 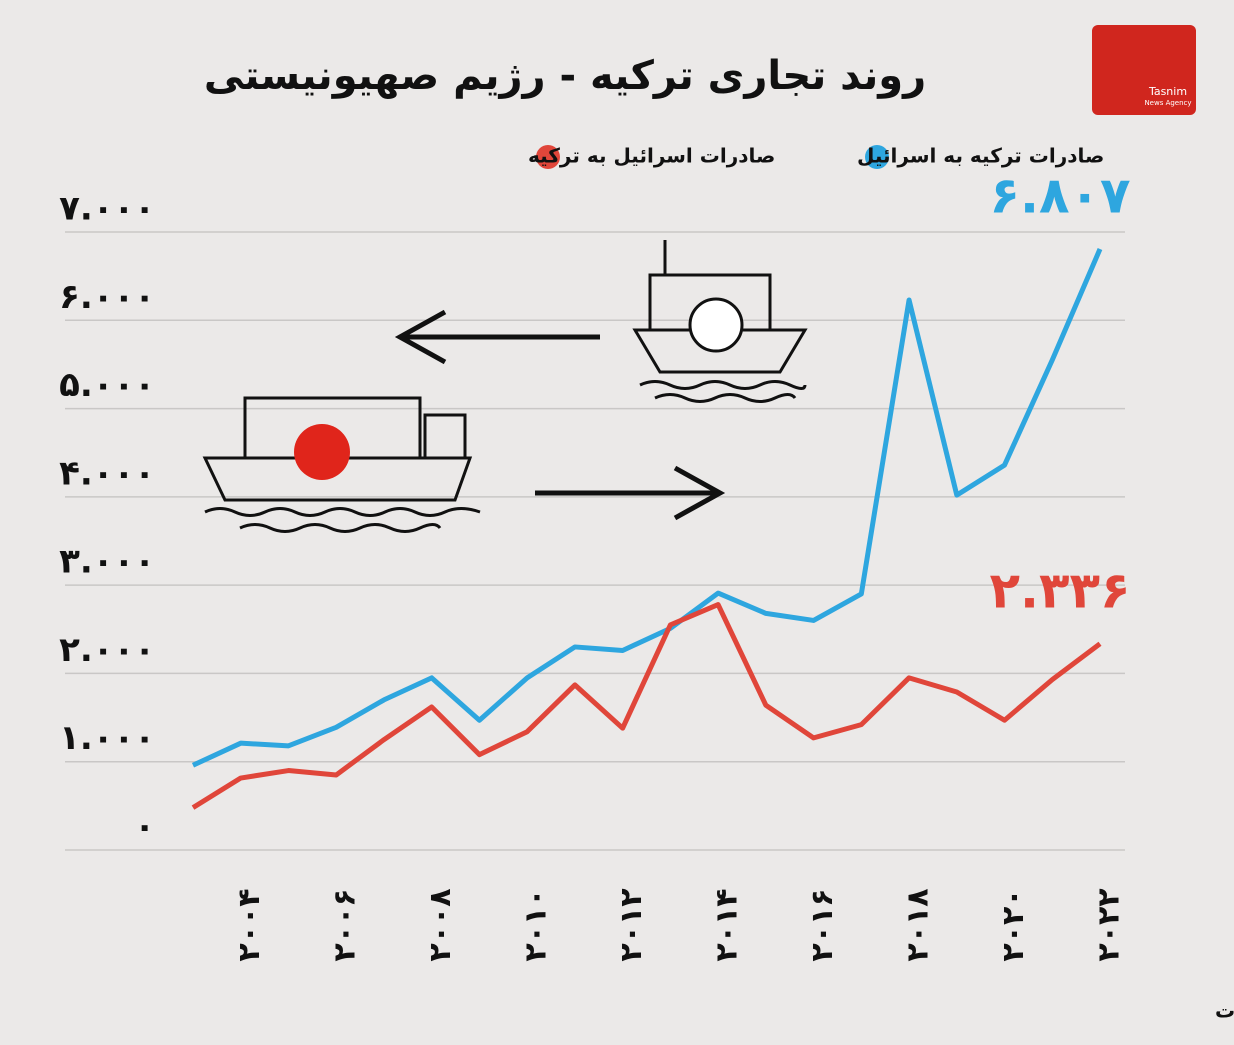 What do you see at coordinates (1167, 91) in the screenshot?
I see `logo-name: Tasnim` at bounding box center [1167, 91].